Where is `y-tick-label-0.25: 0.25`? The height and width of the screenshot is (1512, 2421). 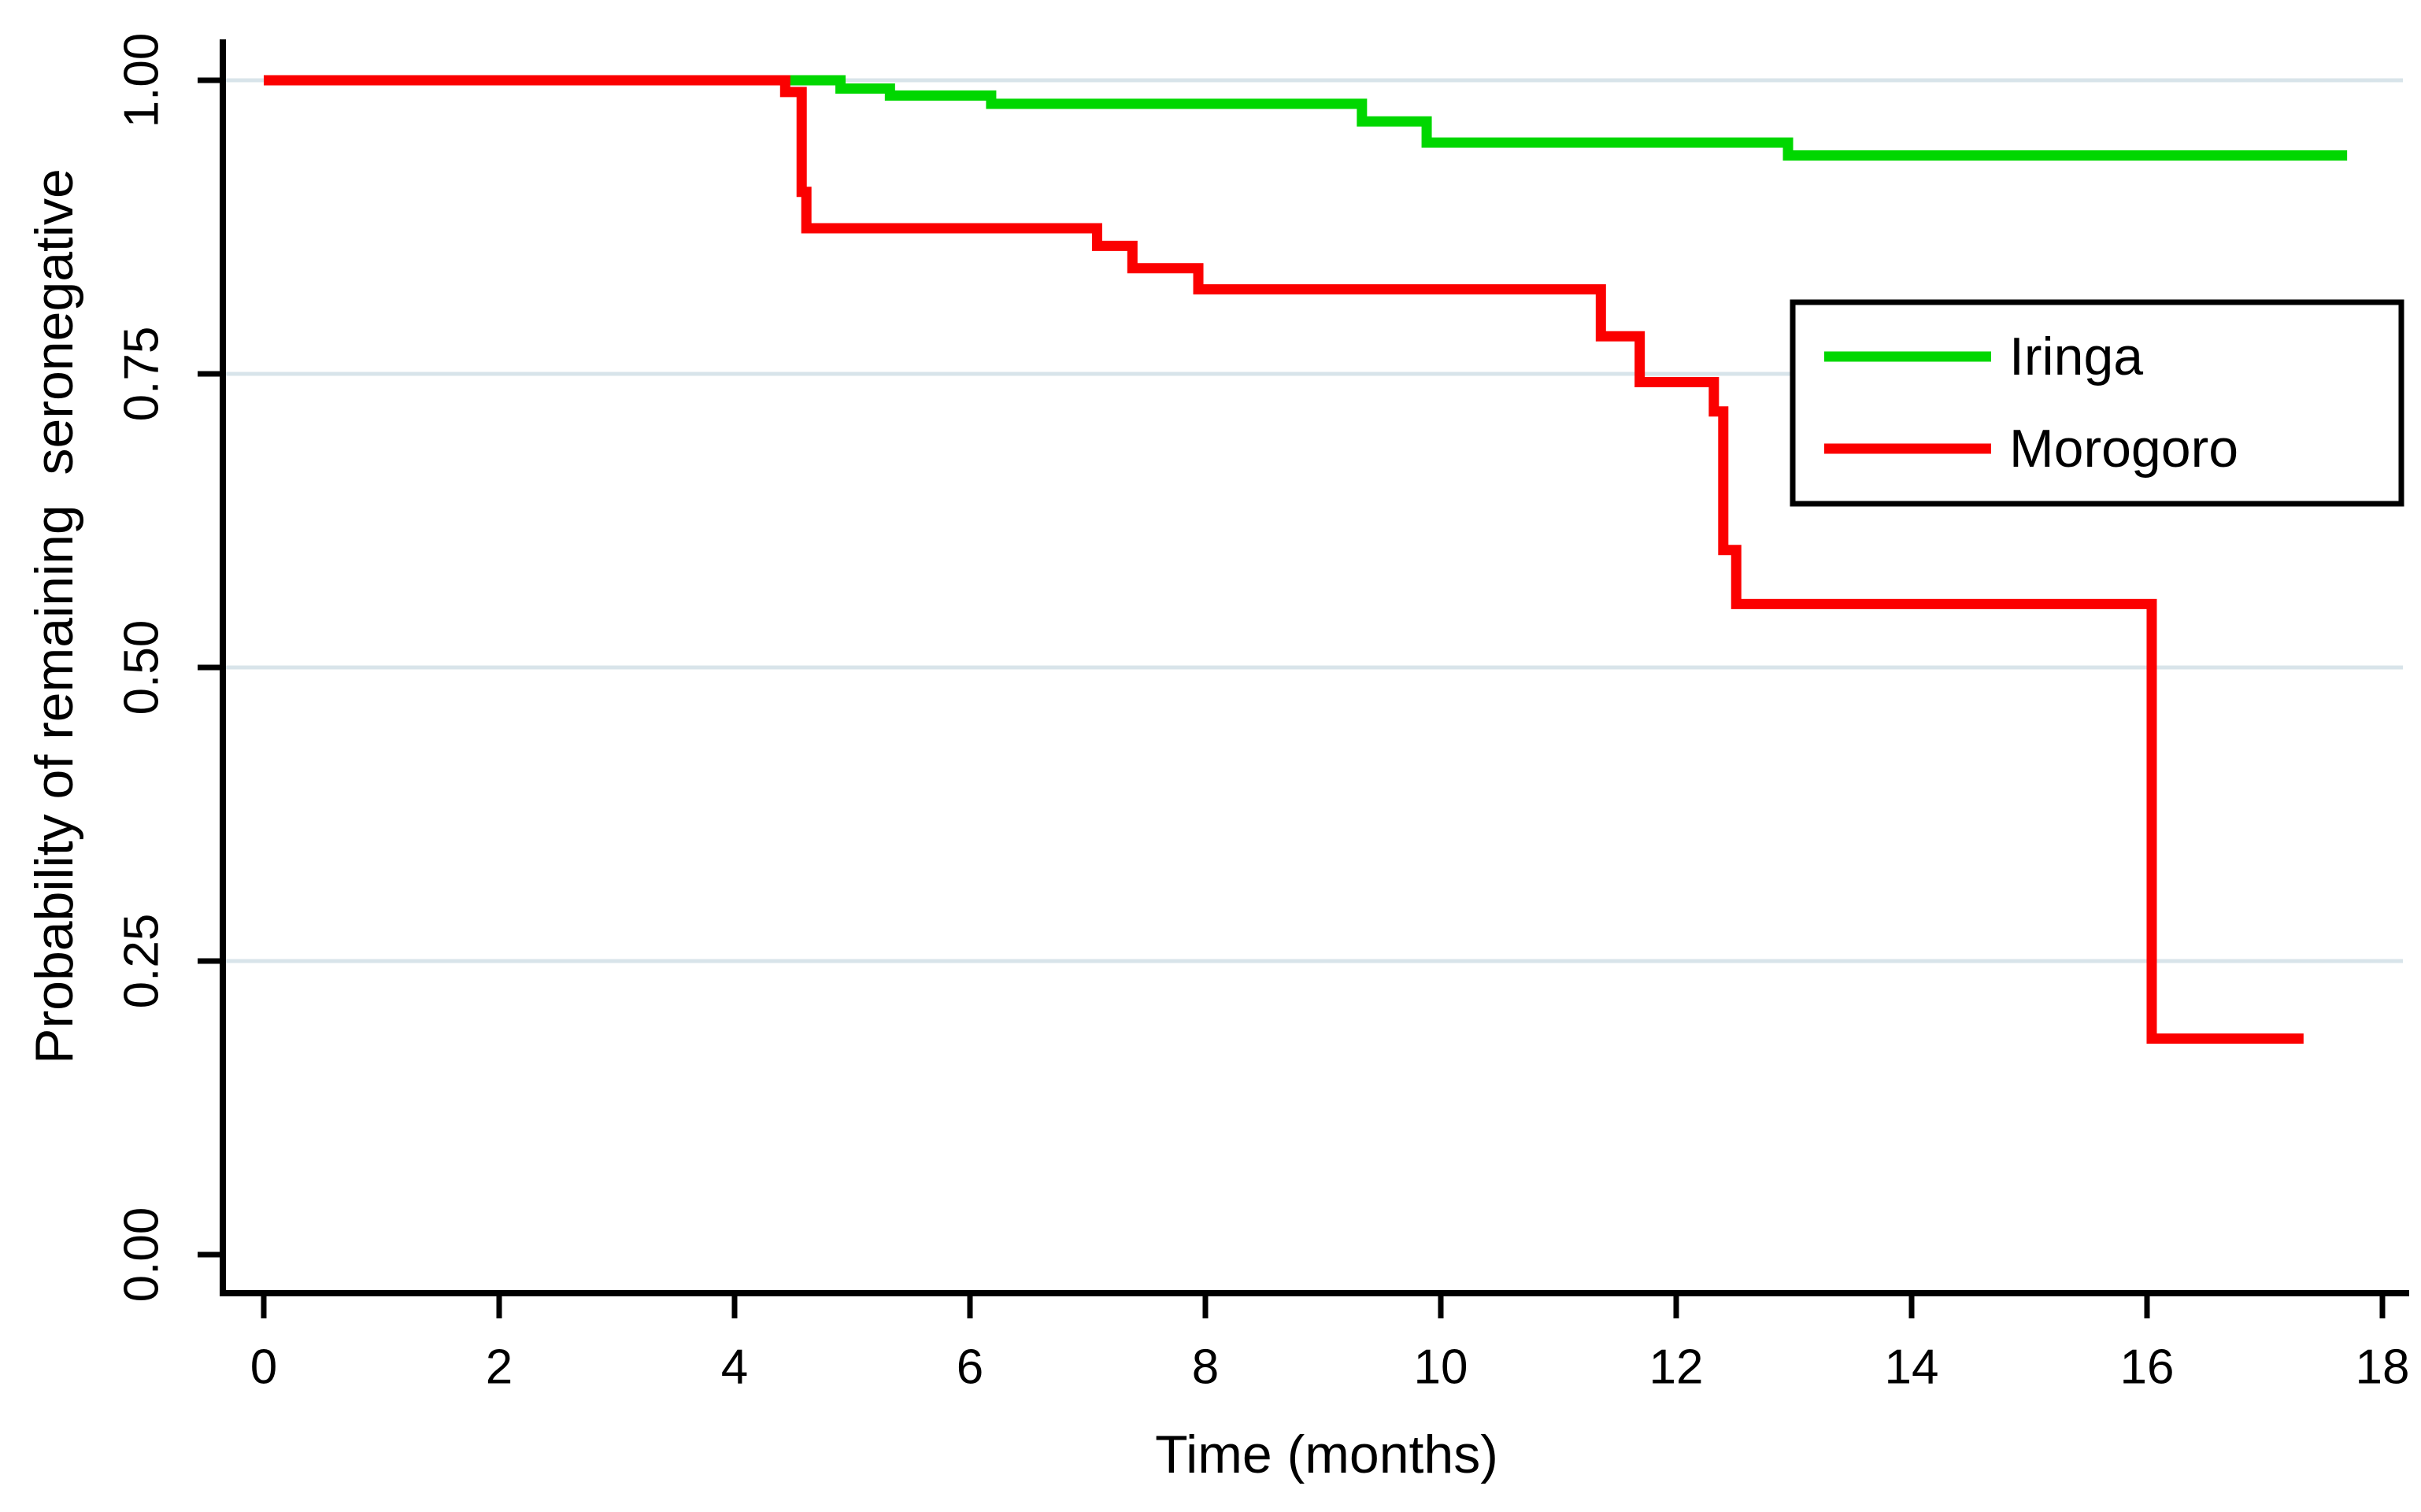 y-tick-label-0.25: 0.25 is located at coordinates (142, 961).